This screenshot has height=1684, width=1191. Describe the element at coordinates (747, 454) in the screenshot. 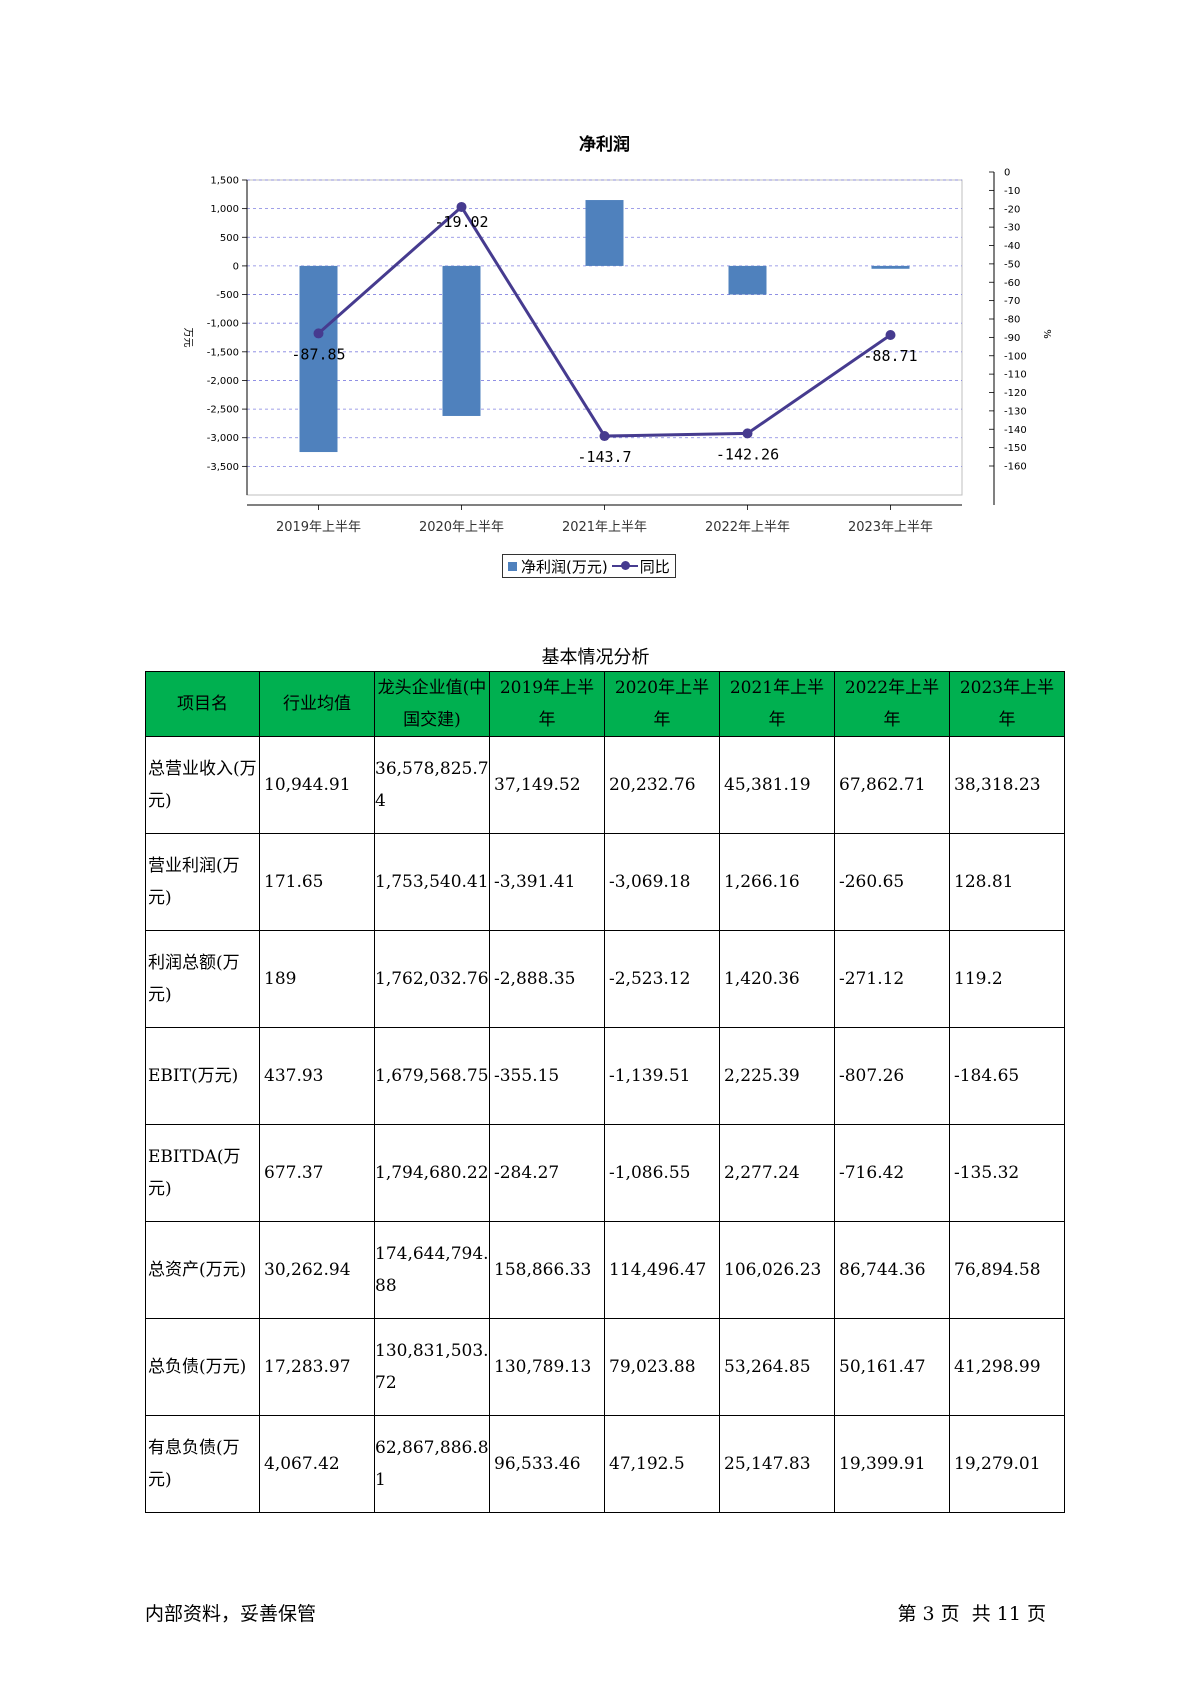

I see `yoy-data-label: -142.26` at that location.